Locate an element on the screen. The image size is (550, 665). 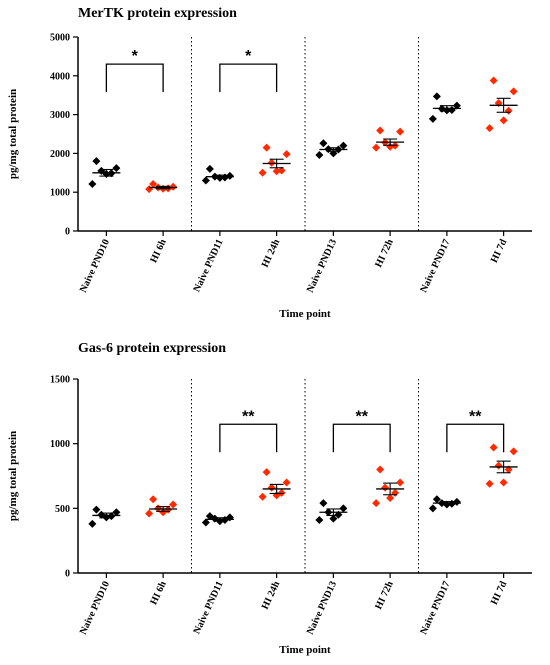
x-axis-label: Time point is located at coordinates (305, 314).